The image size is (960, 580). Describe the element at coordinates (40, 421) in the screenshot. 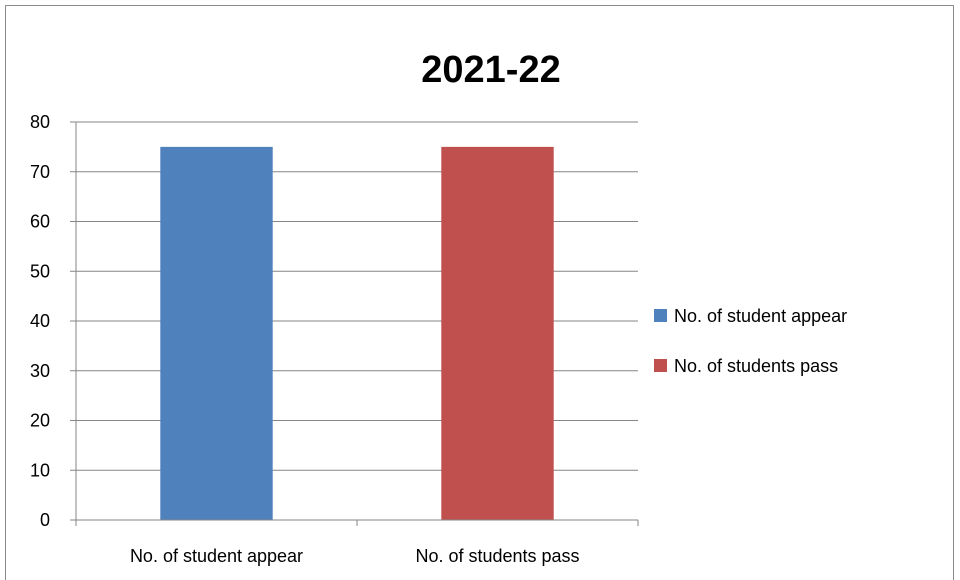

I see `y-tick-label: 20` at that location.